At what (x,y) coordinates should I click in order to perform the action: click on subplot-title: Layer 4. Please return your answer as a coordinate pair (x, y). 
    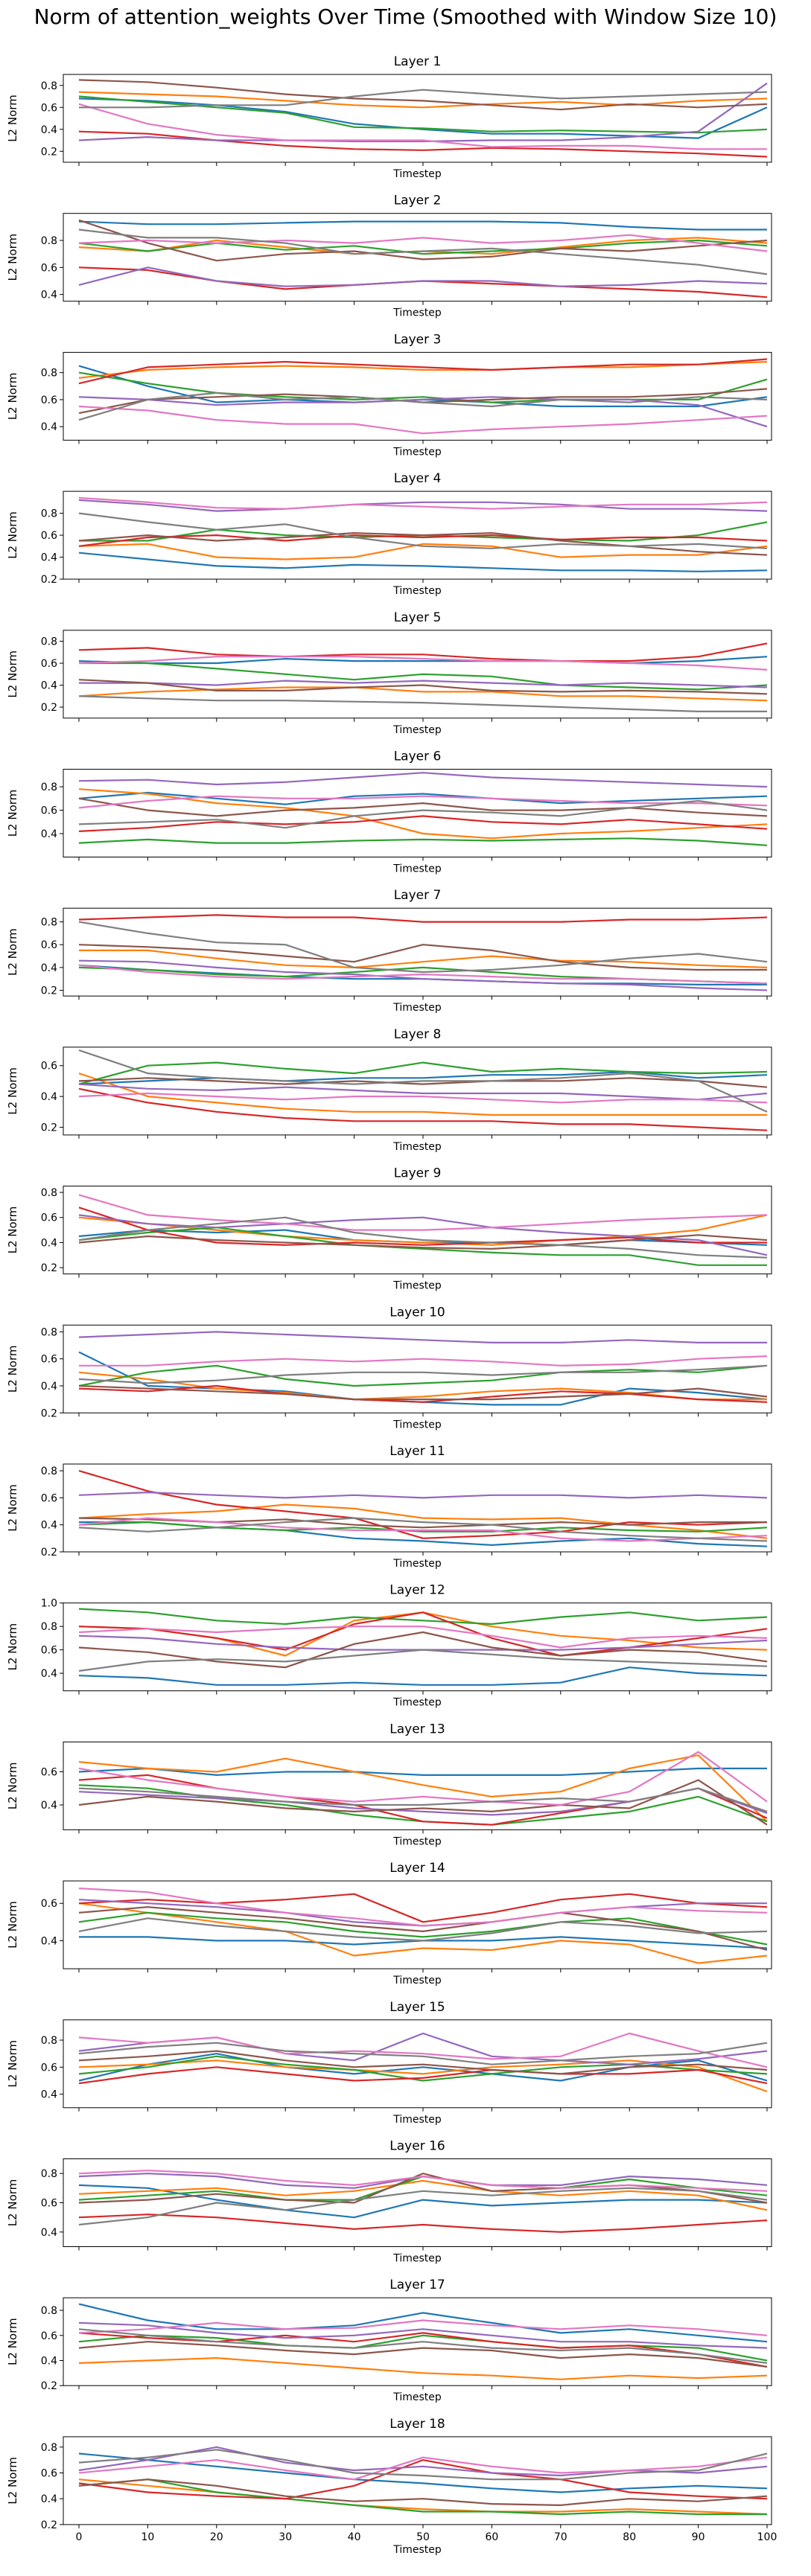
    Looking at the image, I should click on (418, 479).